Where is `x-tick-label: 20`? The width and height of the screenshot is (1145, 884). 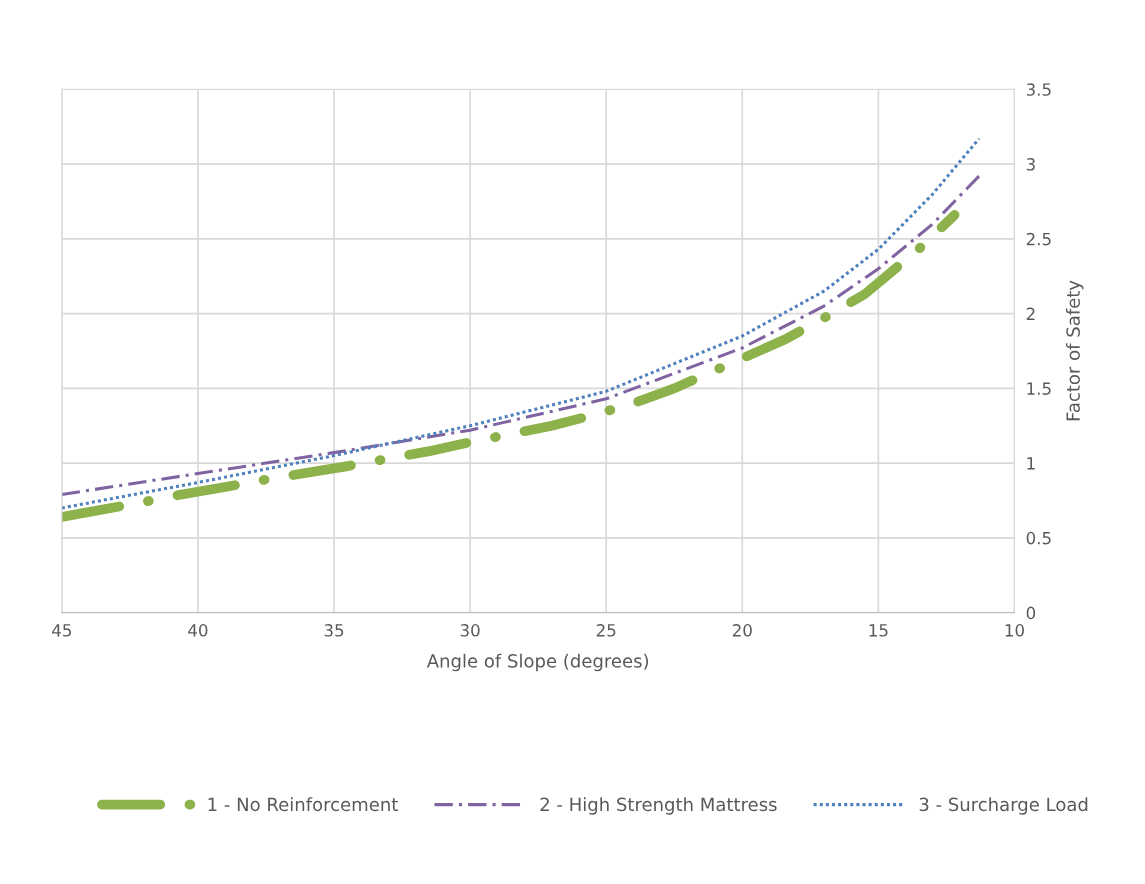 x-tick-label: 20 is located at coordinates (742, 630).